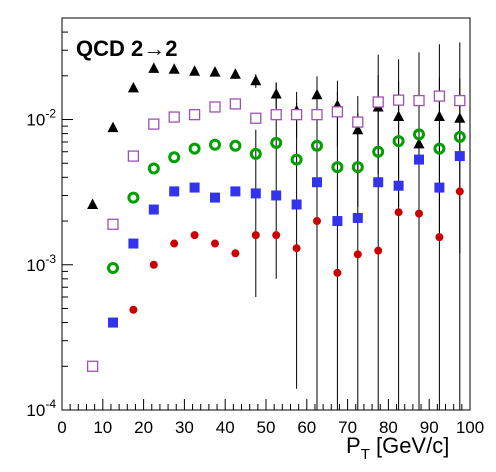 This screenshot has width=496, height=472. What do you see at coordinates (50, 259) in the screenshot?
I see `y-tick-exponent: -3` at bounding box center [50, 259].